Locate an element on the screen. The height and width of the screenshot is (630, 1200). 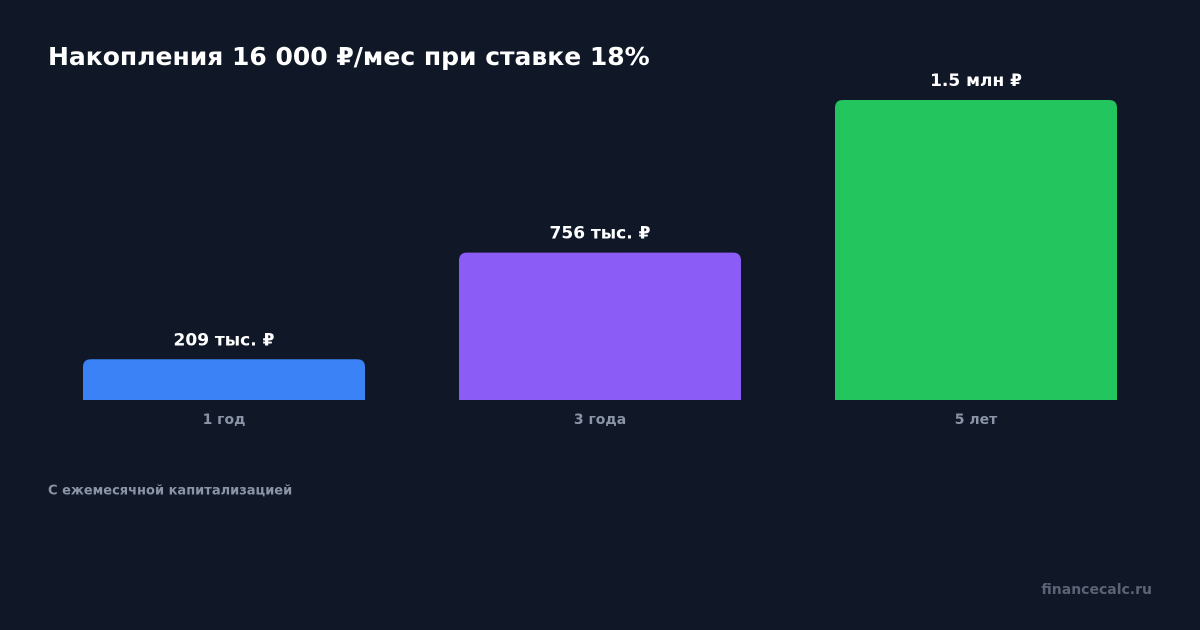
watermark: financecalc.ru is located at coordinates (1096, 590).